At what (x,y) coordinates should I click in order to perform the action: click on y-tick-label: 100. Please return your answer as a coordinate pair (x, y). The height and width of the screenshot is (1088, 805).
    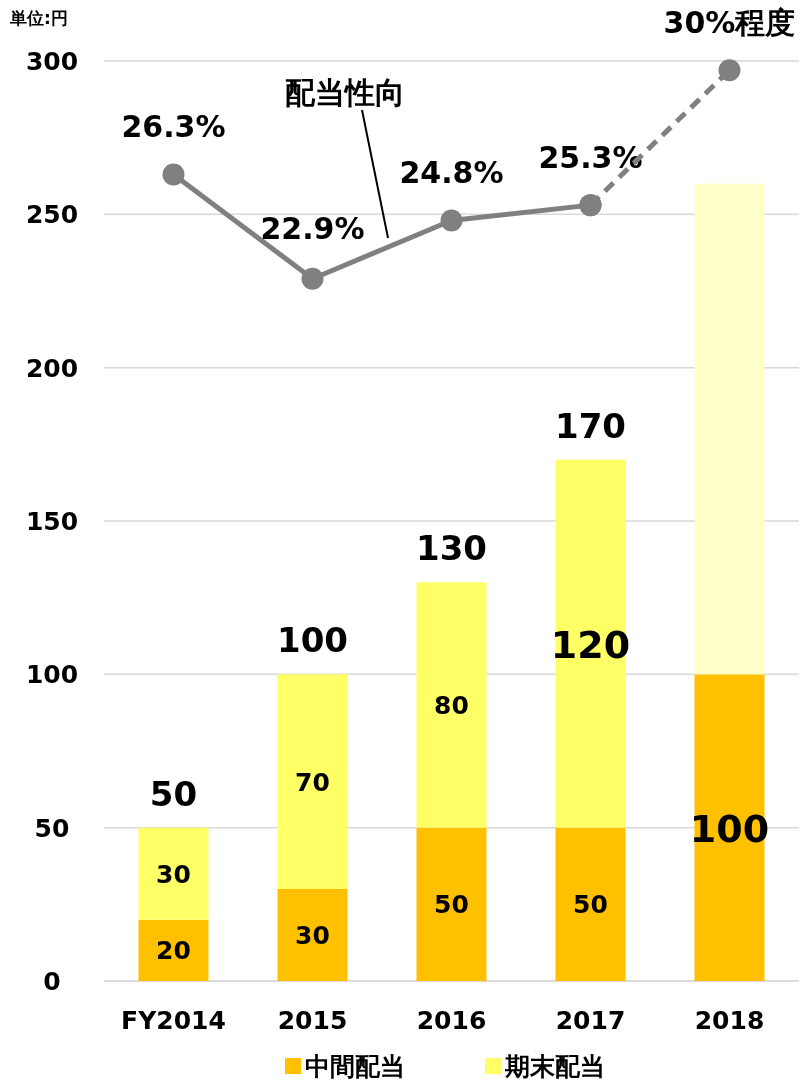
    Looking at the image, I should click on (52, 675).